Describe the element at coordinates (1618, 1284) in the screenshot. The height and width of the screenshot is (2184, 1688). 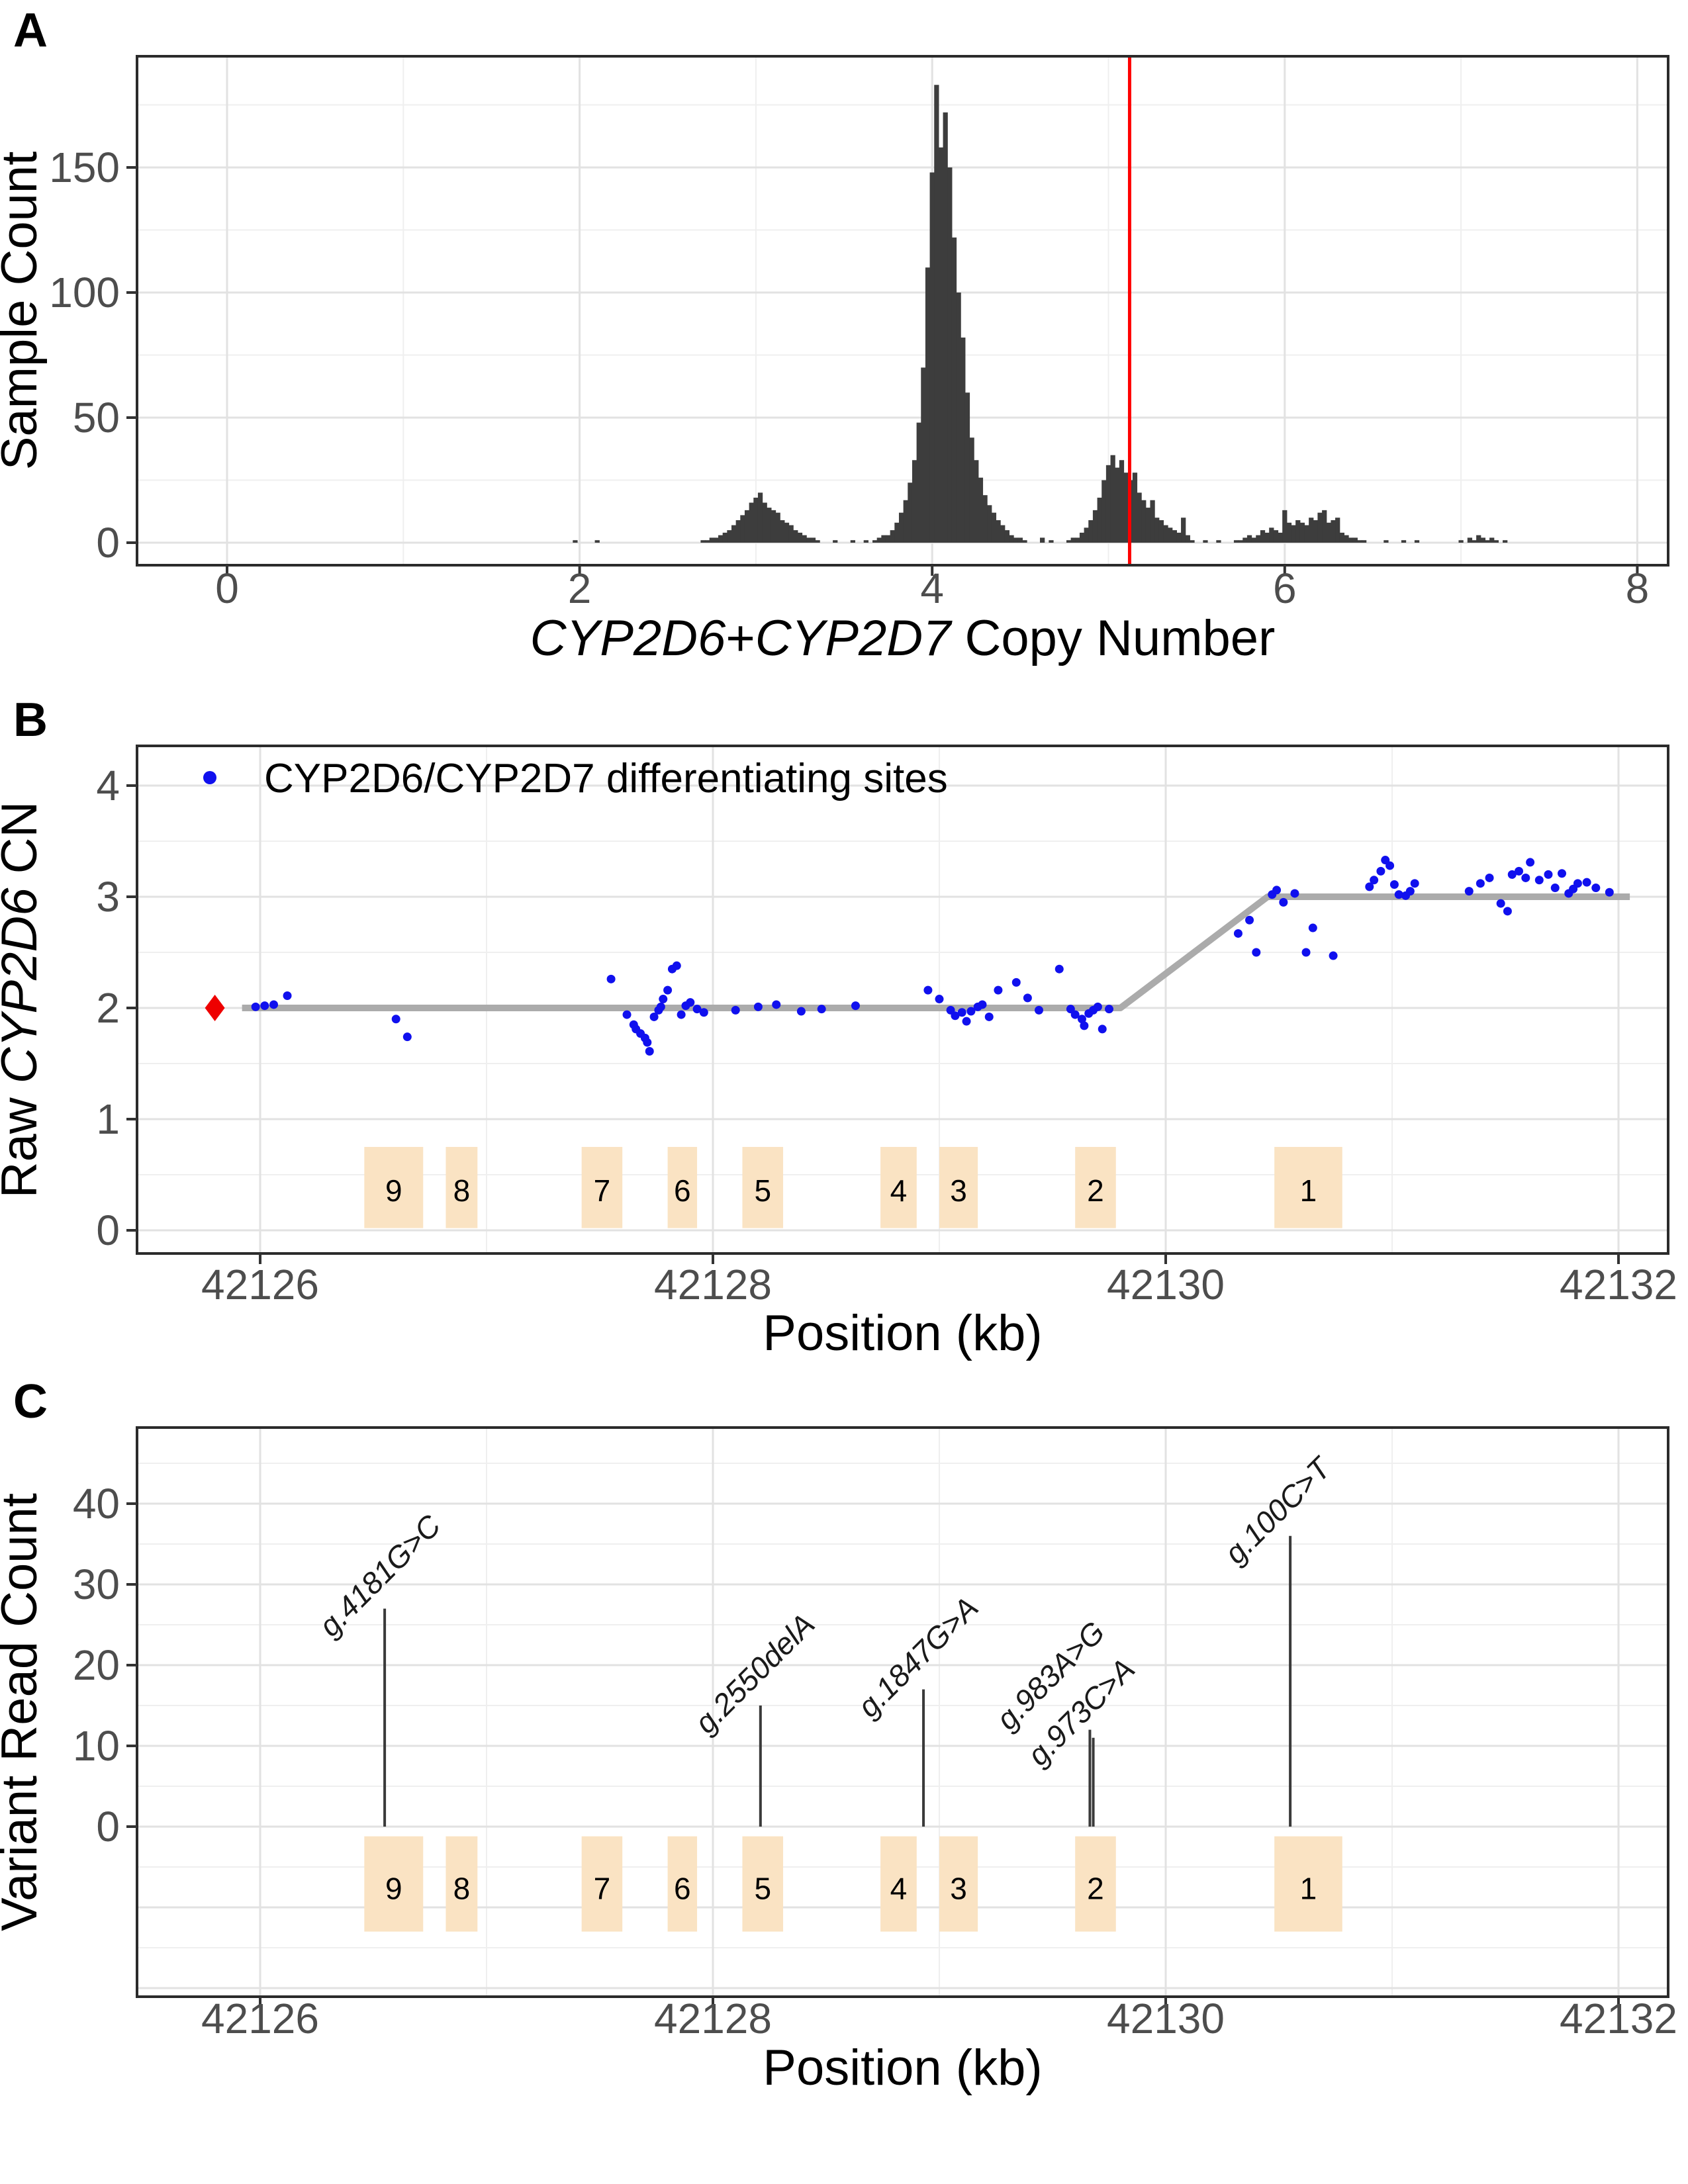
I see `x-tick-label: 42132` at that location.